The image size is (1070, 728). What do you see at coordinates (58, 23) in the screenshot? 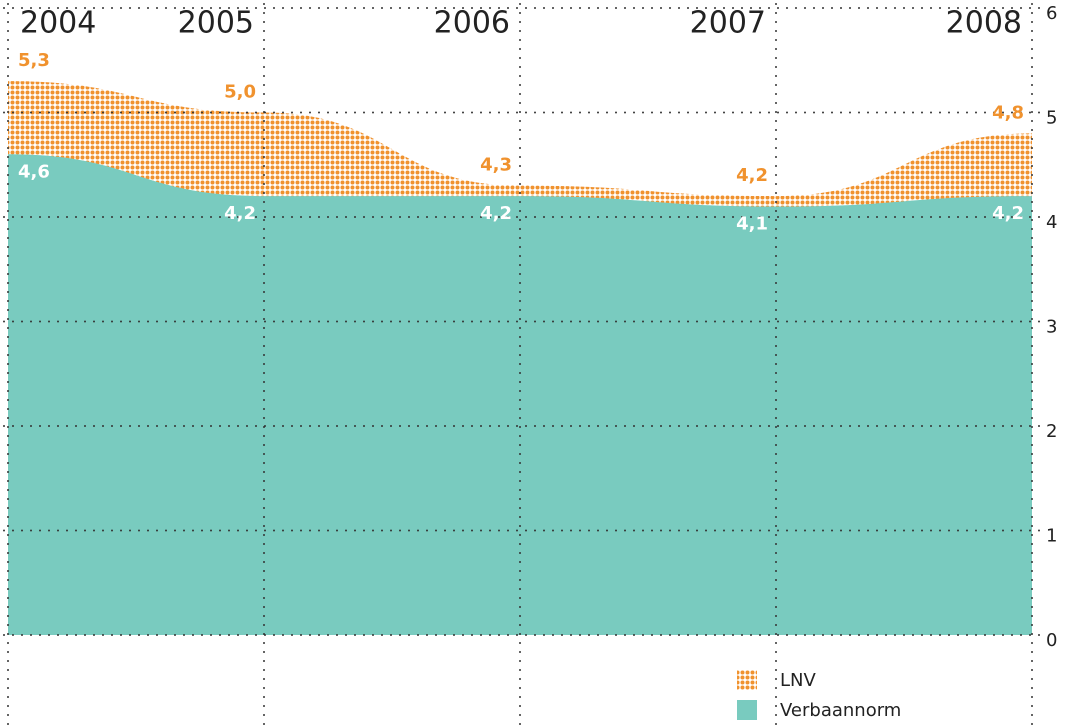
I see `x-tick-label: 2004` at bounding box center [58, 23].